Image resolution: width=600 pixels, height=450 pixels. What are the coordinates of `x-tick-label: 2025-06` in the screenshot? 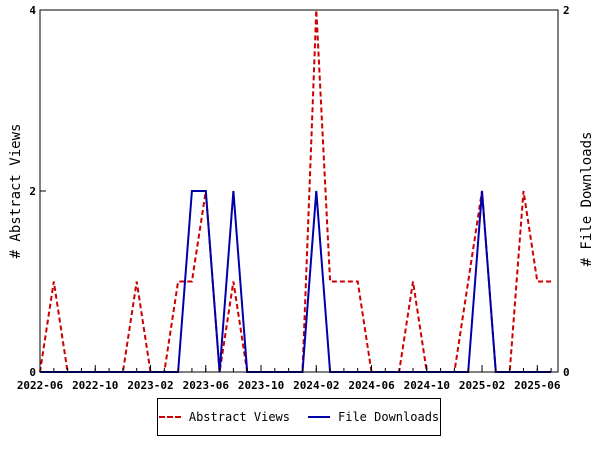 It's located at (537, 385).